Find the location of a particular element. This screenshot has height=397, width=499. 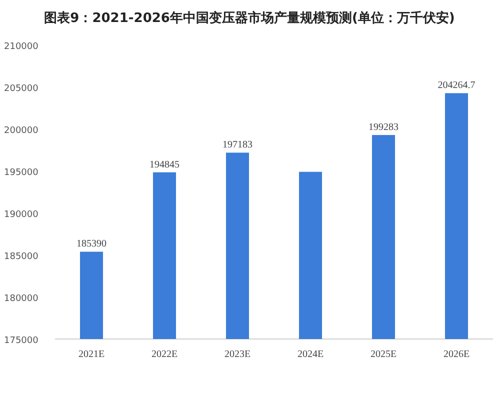

y-tick-label: 180000 is located at coordinates (21, 299).